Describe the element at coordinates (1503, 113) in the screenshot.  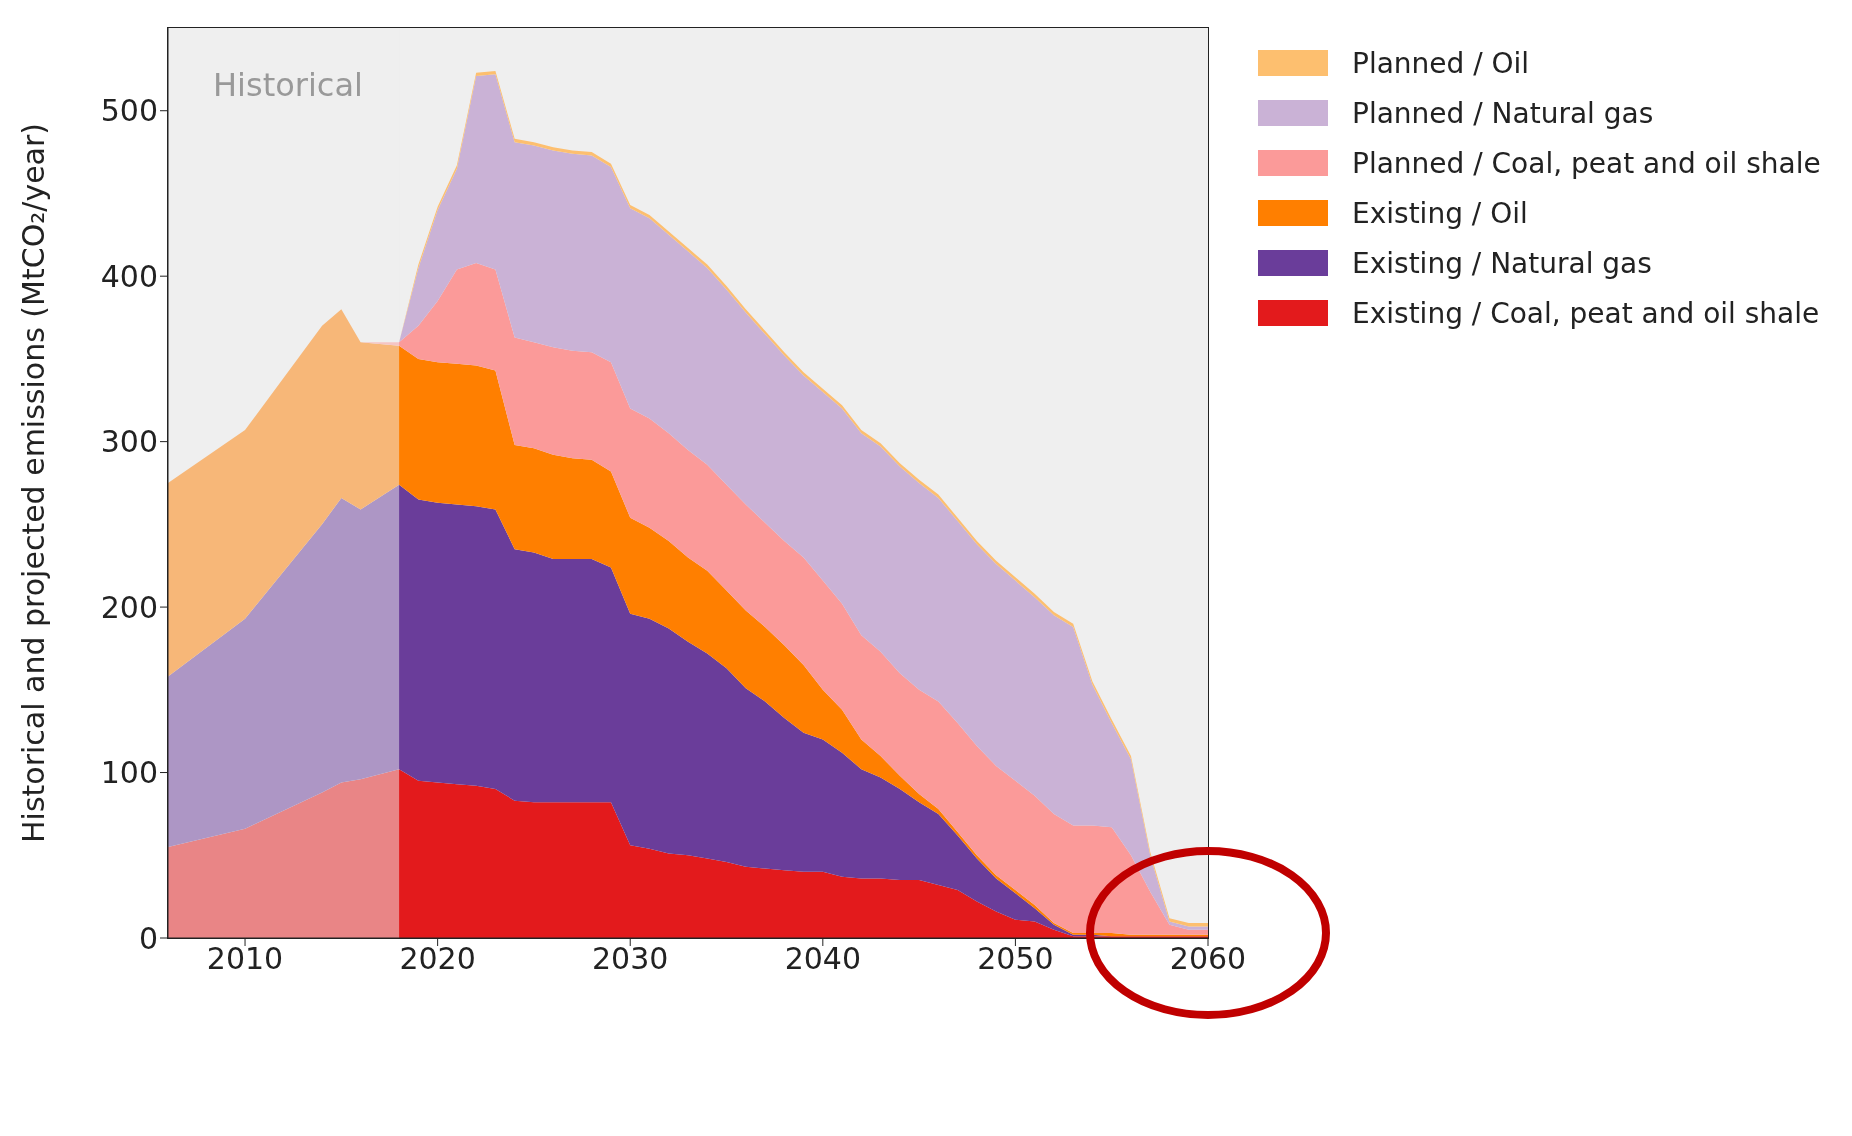
I see `legend-label: Planned / Natural gas` at that location.